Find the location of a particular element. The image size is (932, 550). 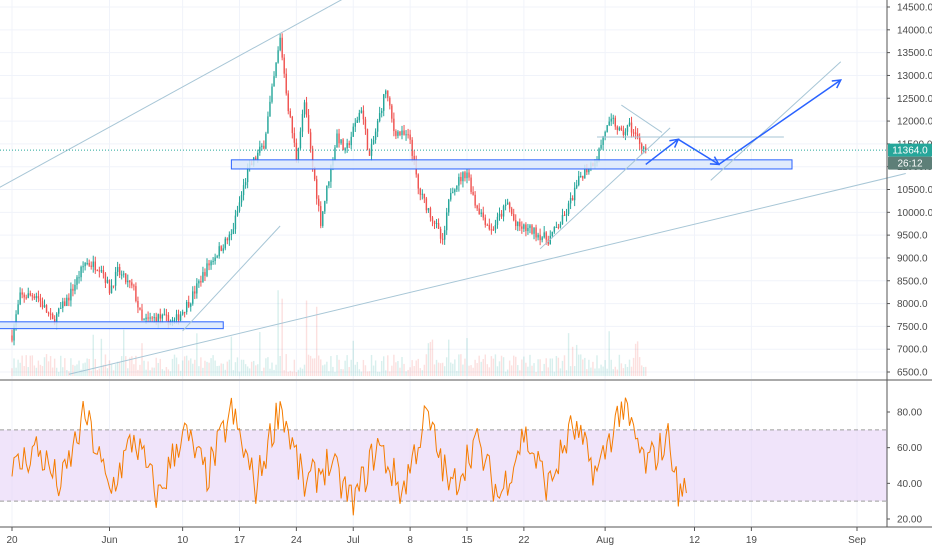

resistance-zone-upper is located at coordinates (511, 164).